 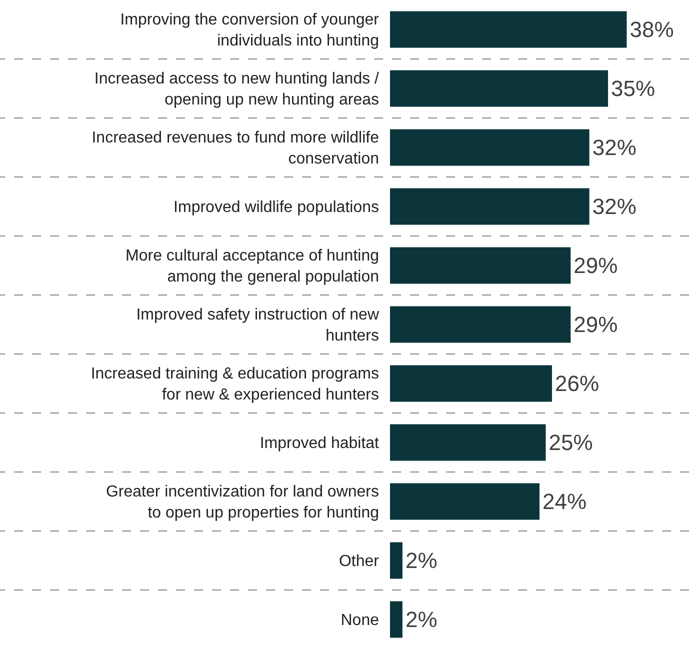 I want to click on y-tick-label: Increased access to new hunting lands / opening up new hunting areas, so click(x=237, y=89).